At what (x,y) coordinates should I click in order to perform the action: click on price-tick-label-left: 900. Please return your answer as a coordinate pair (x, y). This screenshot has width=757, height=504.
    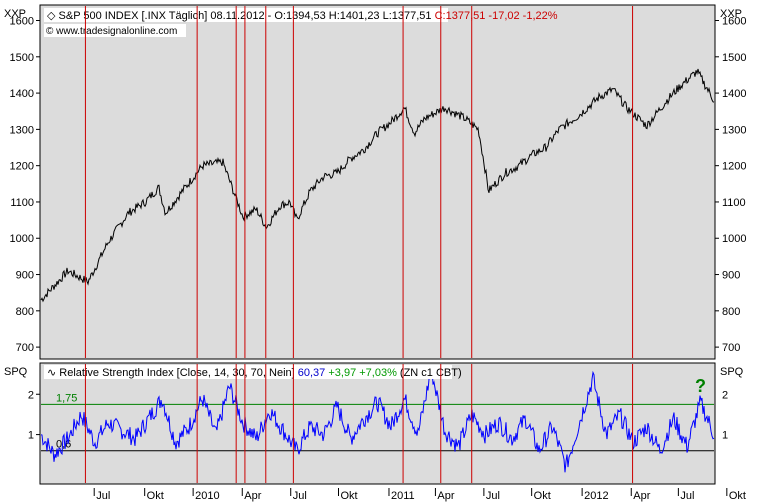
    Looking at the image, I should click on (25, 276).